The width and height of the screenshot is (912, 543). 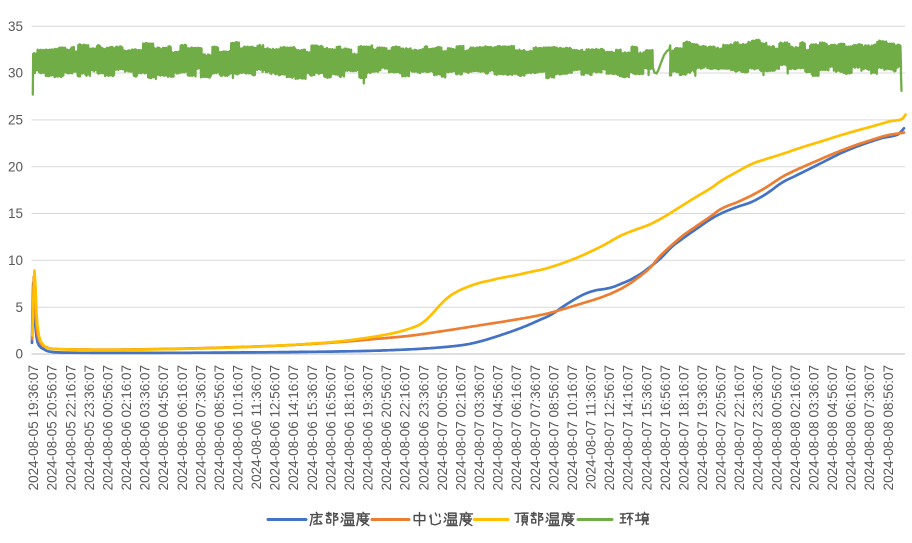 What do you see at coordinates (107, 427) in the screenshot?
I see `svg-text: 2024-08-06 00:56:07` at bounding box center [107, 427].